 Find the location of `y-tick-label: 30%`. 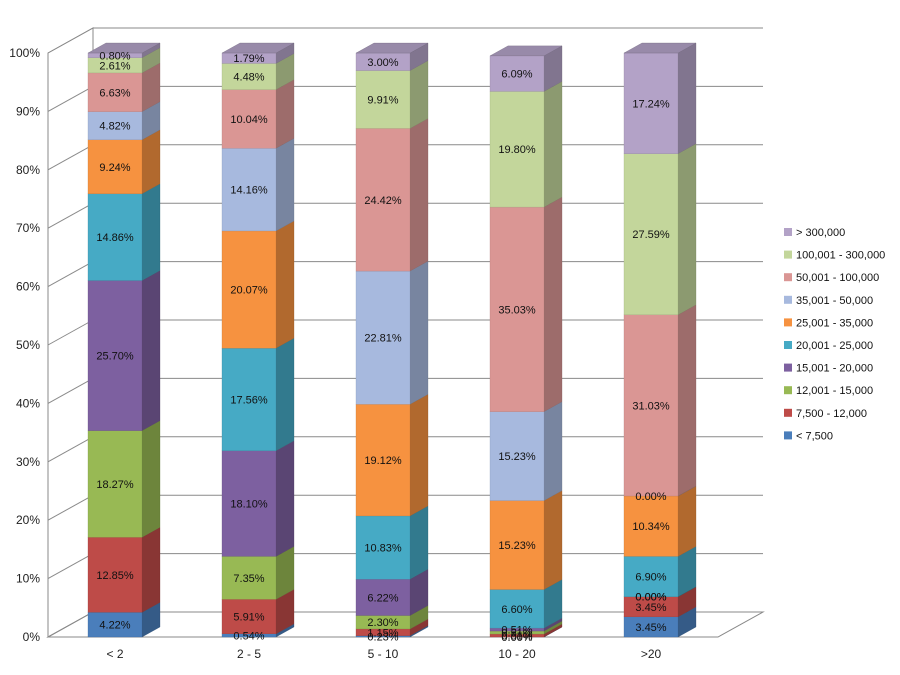

y-tick-label: 30% is located at coordinates (28, 462).